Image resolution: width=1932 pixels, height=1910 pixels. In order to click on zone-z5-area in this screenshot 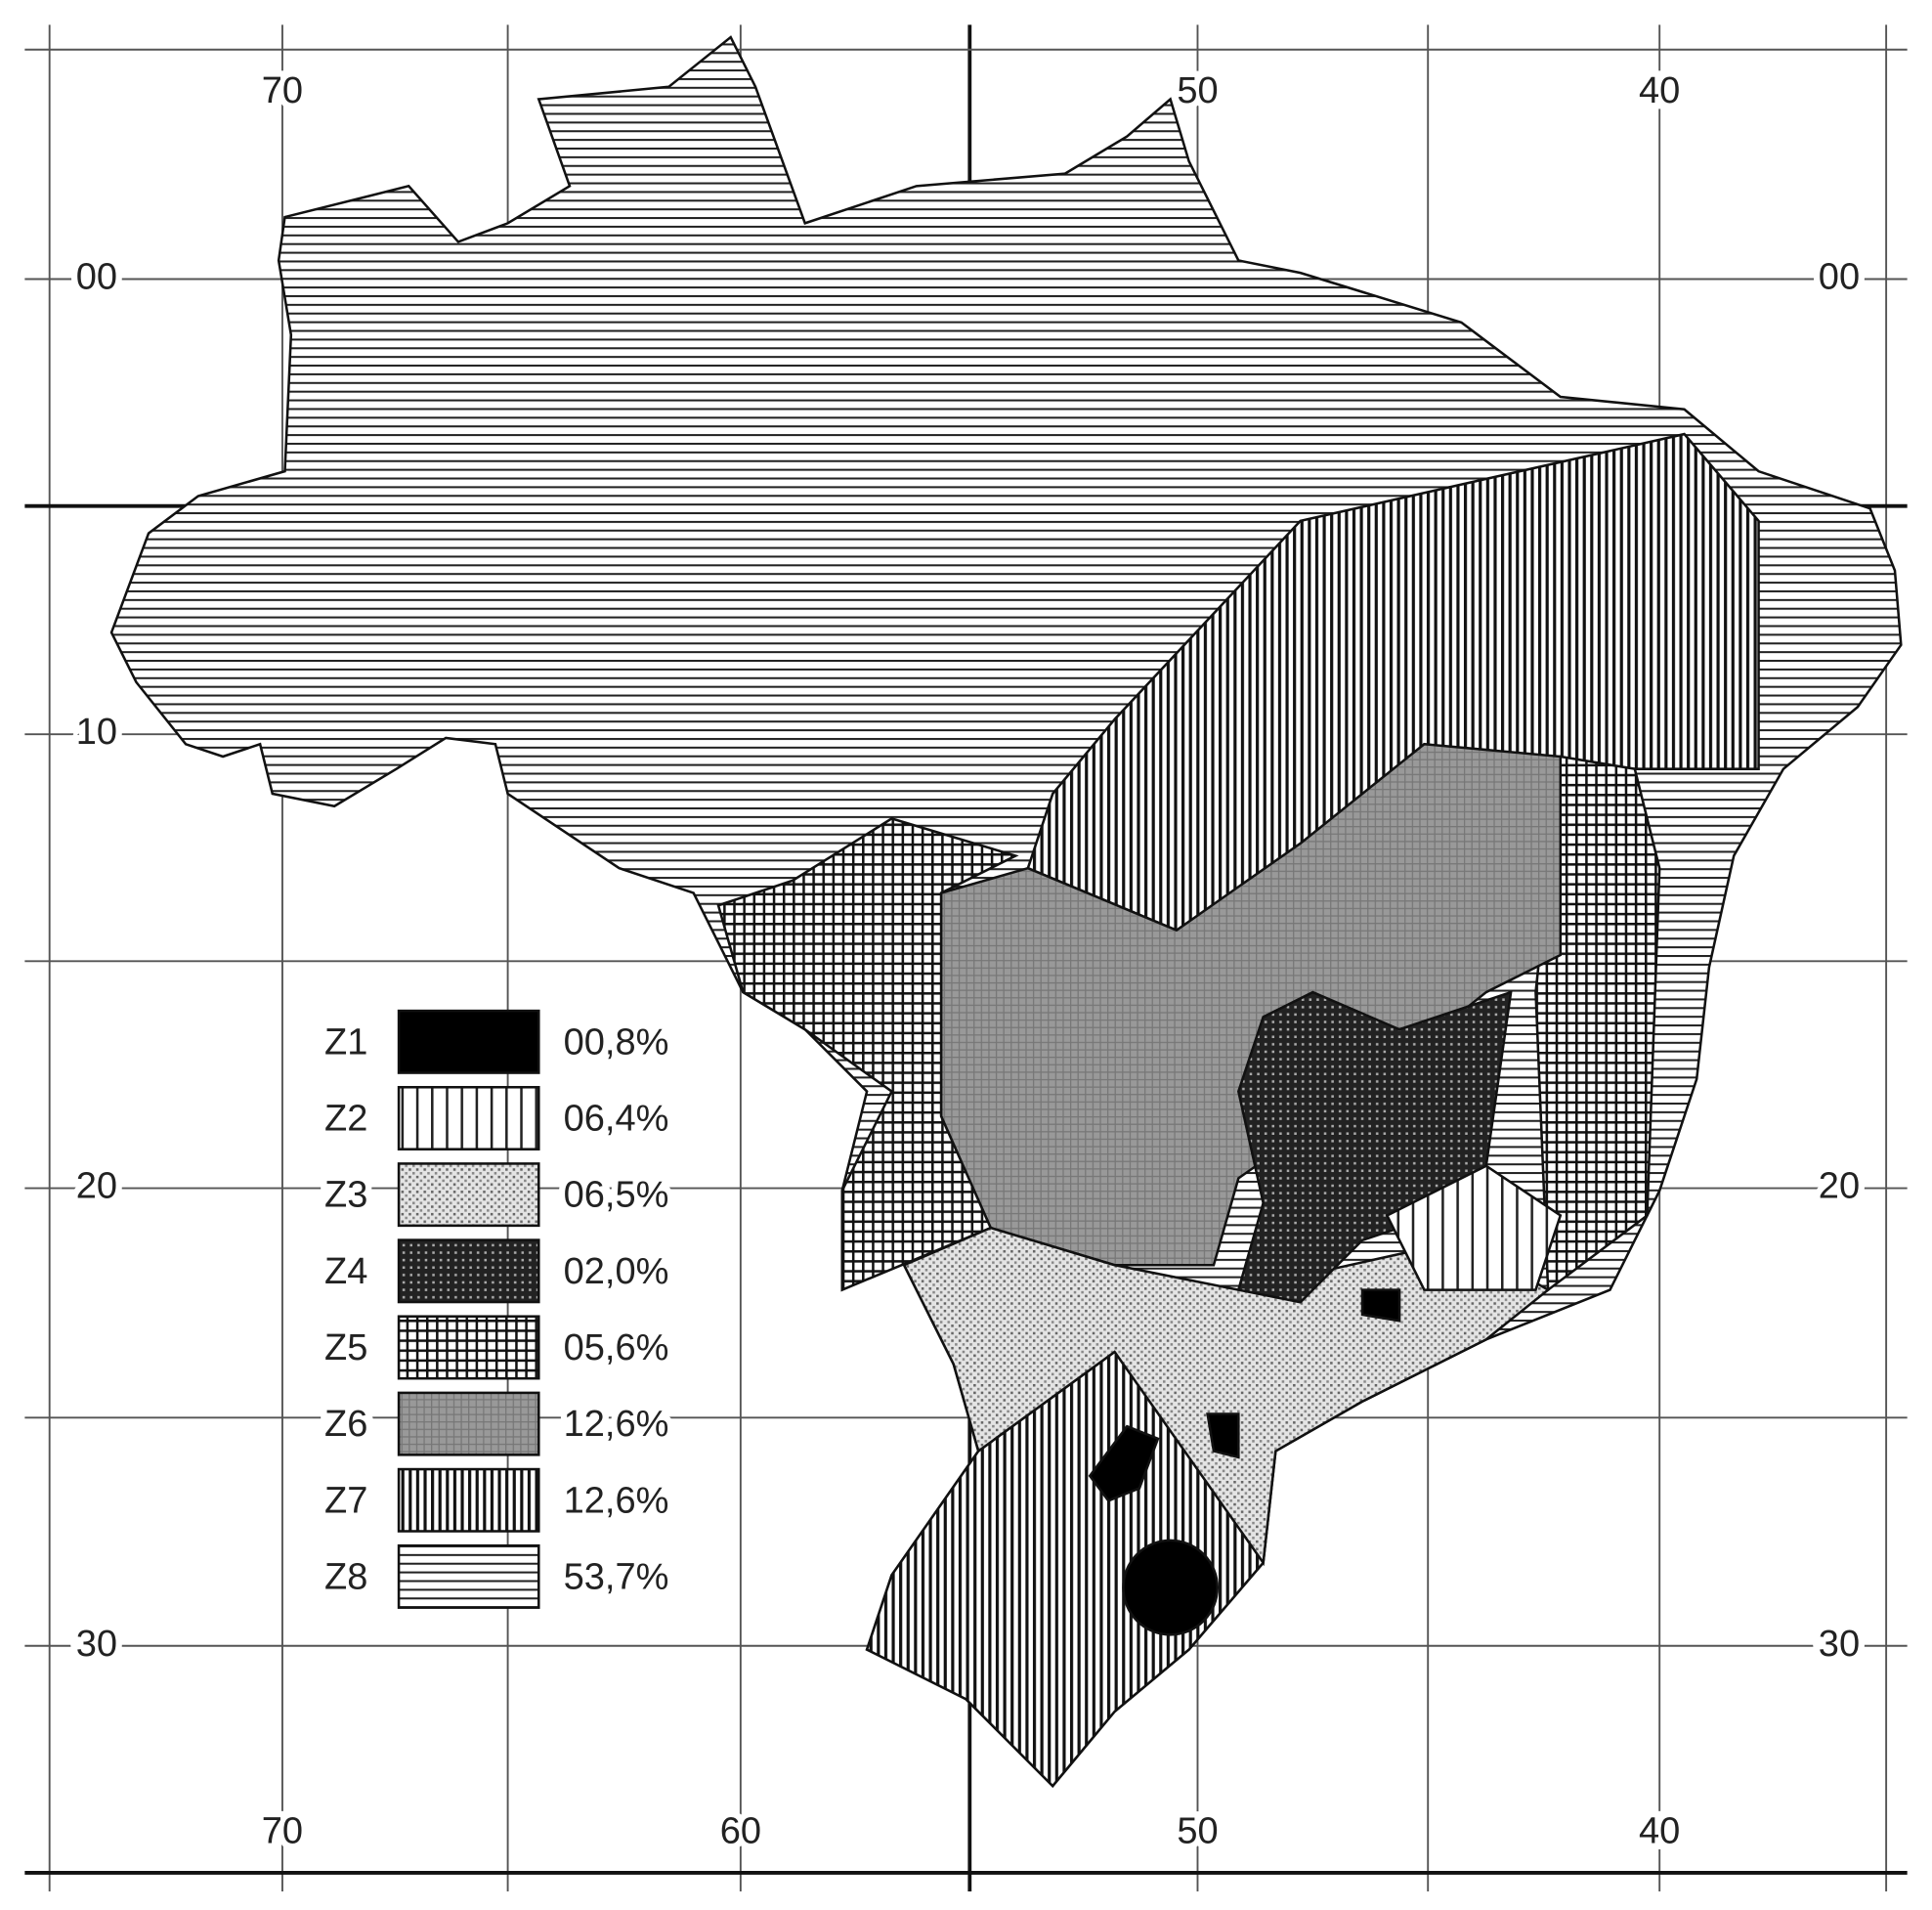, I will do `click(1597, 1024)`.